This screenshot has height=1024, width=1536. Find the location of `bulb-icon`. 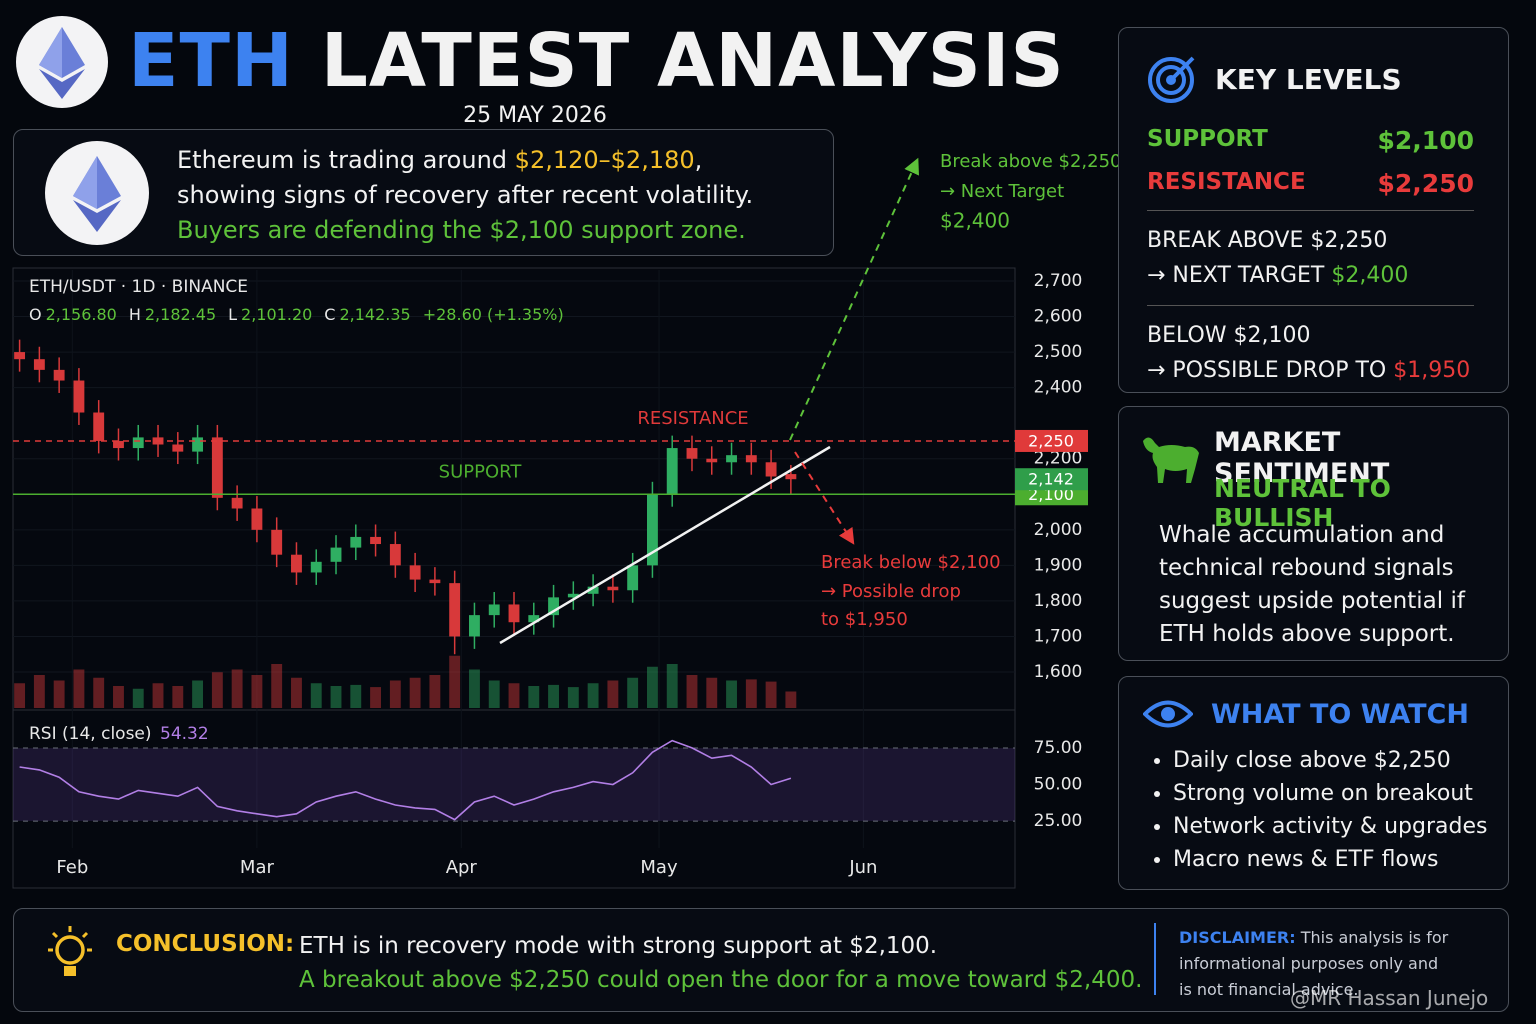

bulb-icon is located at coordinates (70, 951).